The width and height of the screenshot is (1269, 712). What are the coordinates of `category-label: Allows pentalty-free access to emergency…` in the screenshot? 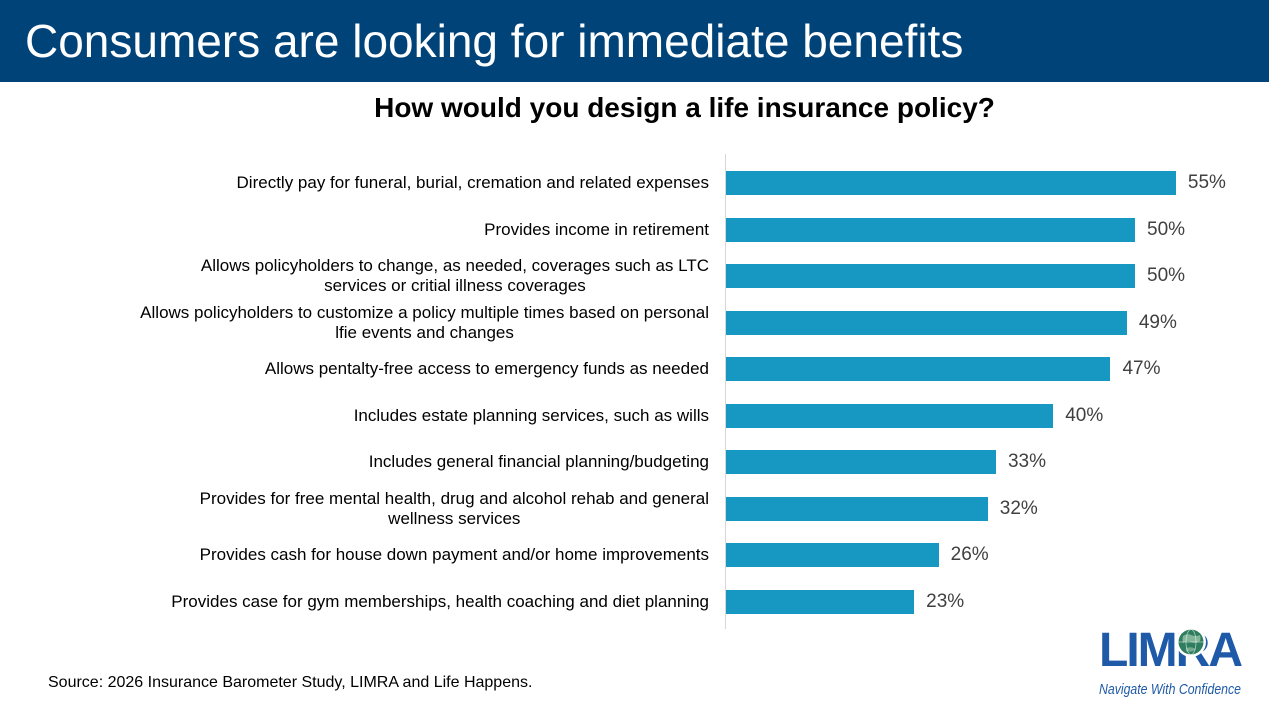 It's located at (486, 369).